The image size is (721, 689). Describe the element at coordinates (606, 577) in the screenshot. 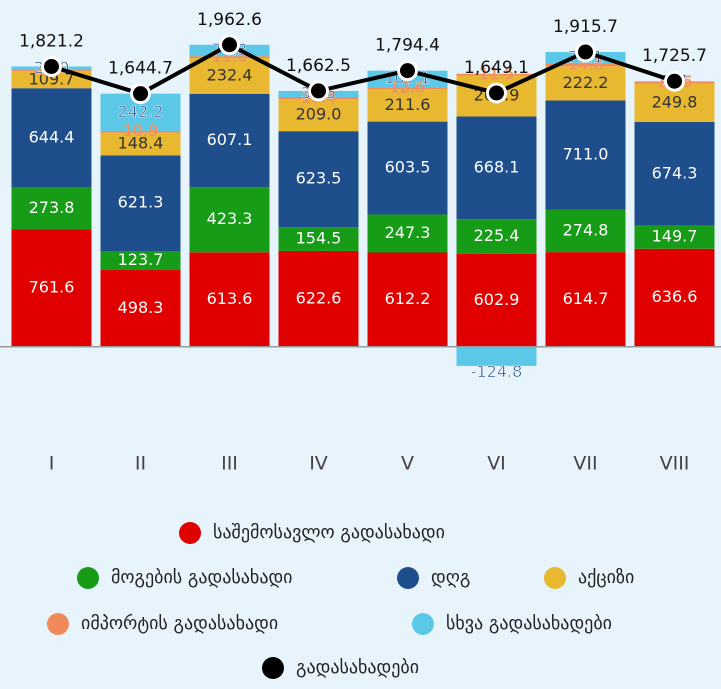

I see `legend-label: აქციზი` at that location.